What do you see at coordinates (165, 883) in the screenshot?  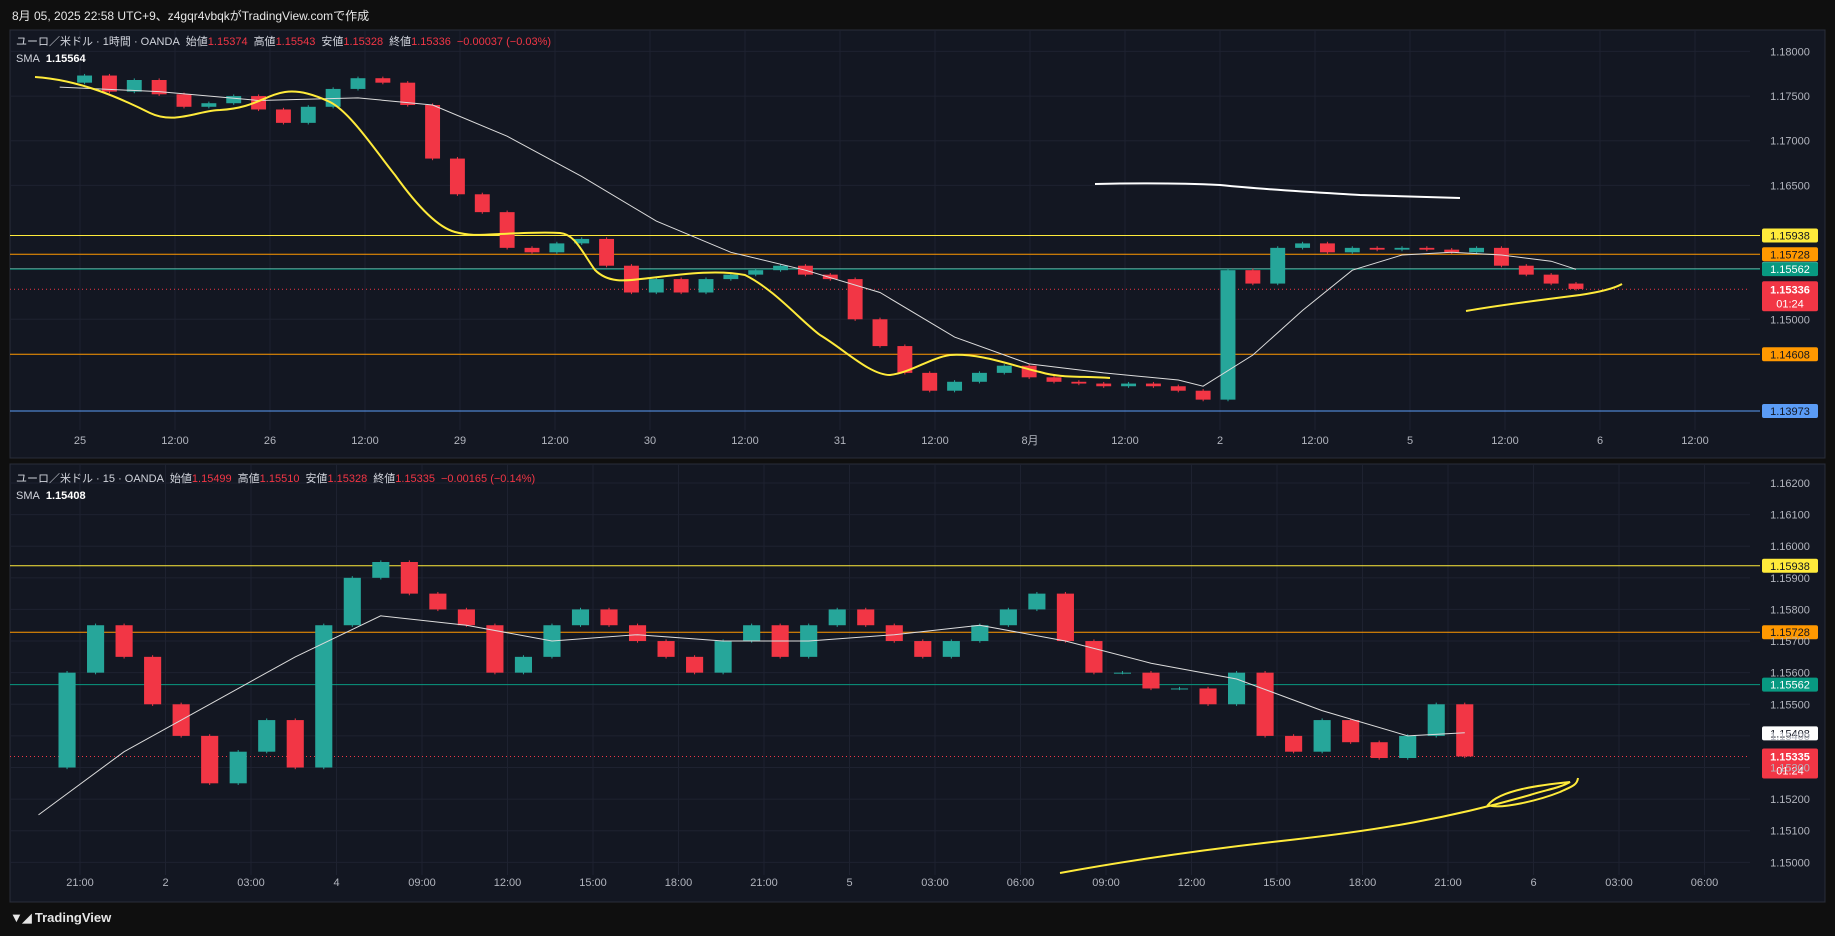 I see `x-tick-label: 2` at bounding box center [165, 883].